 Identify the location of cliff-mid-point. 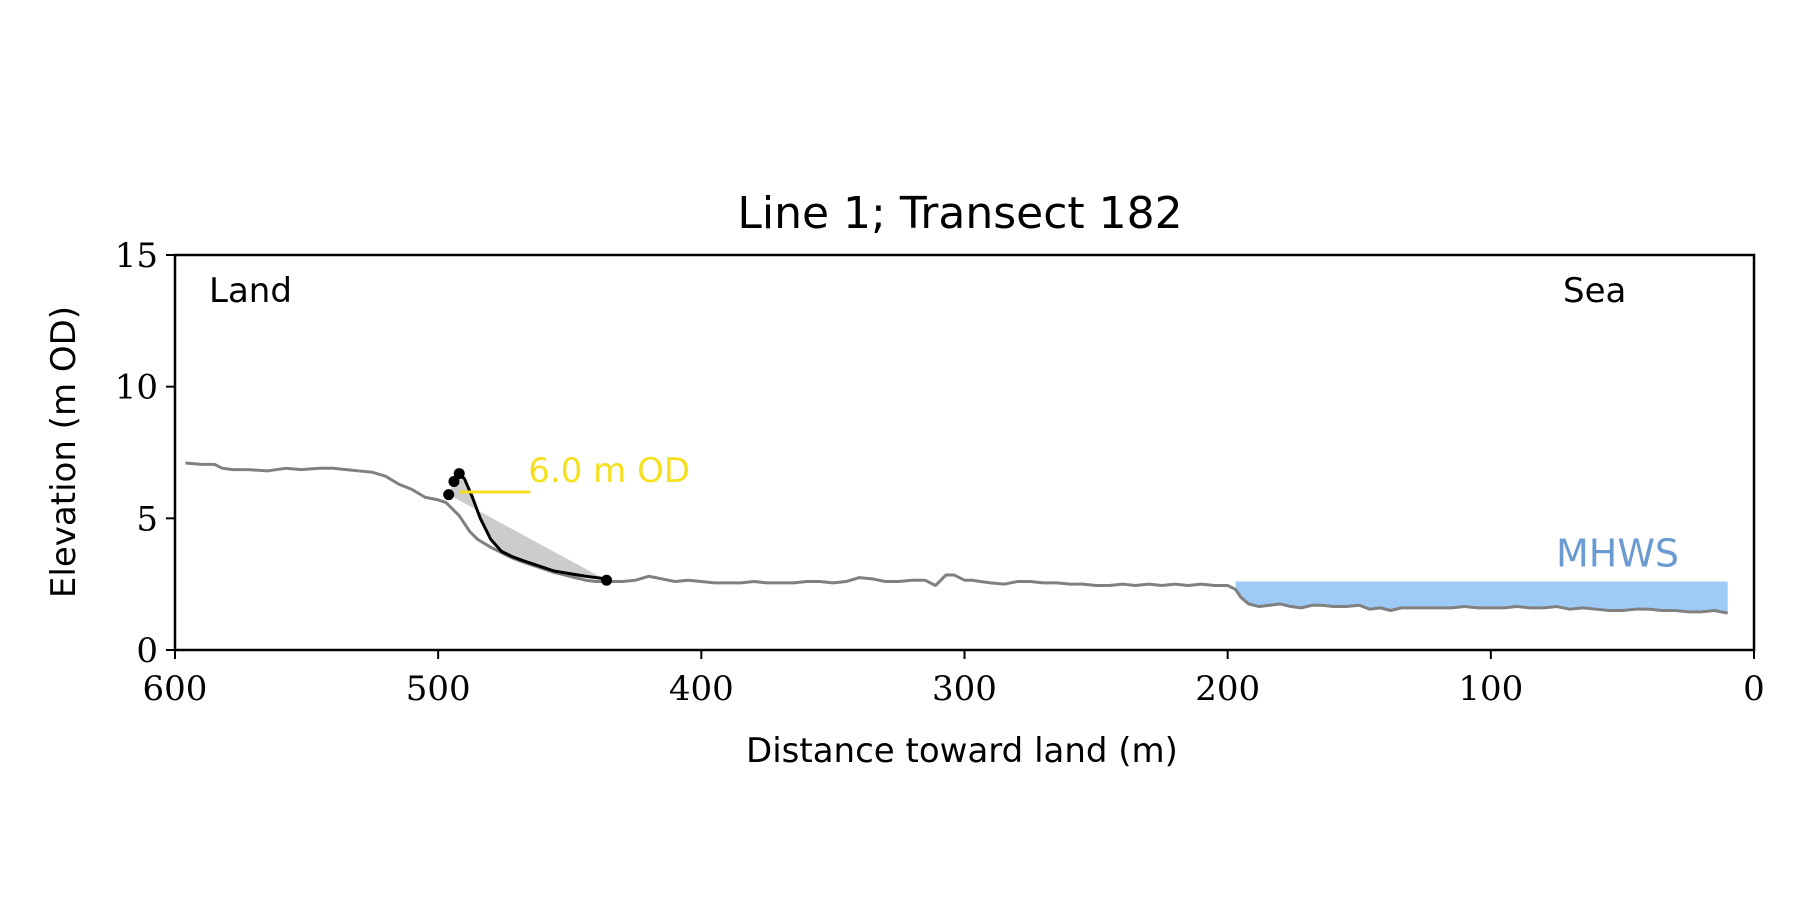
(454, 481).